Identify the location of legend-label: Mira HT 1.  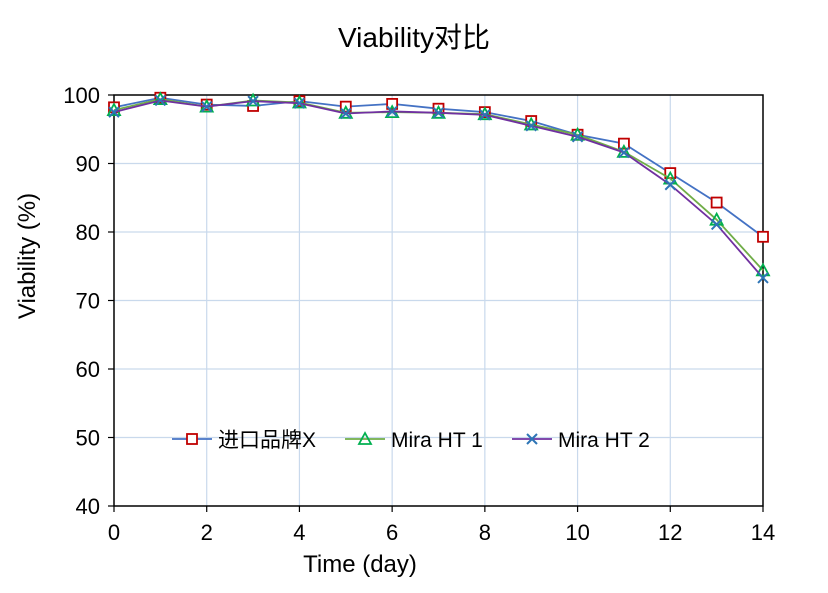
(437, 440).